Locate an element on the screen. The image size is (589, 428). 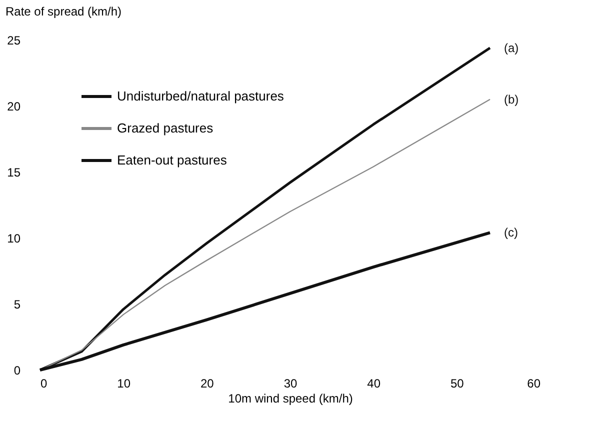
y-tick-label: 10 is located at coordinates (14, 239).